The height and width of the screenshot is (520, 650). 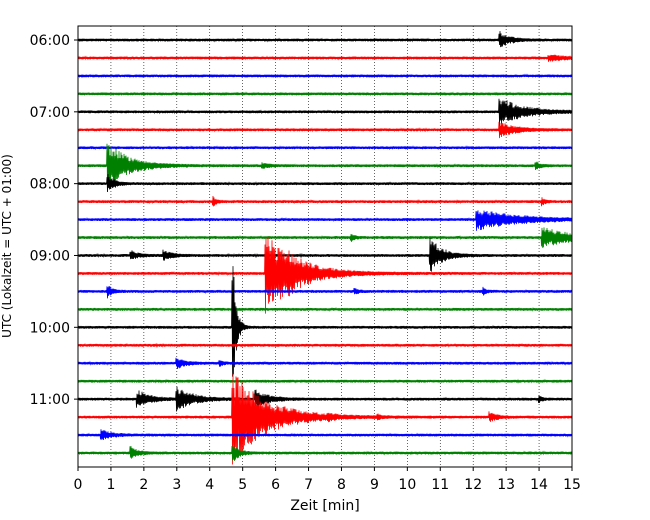 What do you see at coordinates (176, 485) in the screenshot?
I see `x-tick-label: 3` at bounding box center [176, 485].